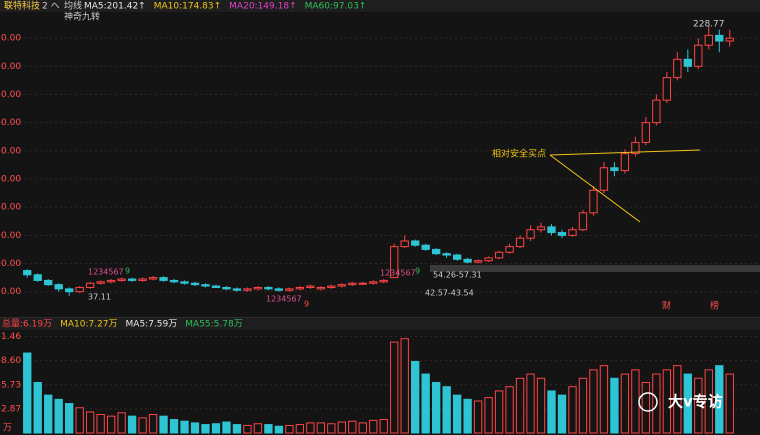 Image resolution: width=760 pixels, height=435 pixels. Describe the element at coordinates (380, 324) in the screenshot. I see `volume-header` at that location.